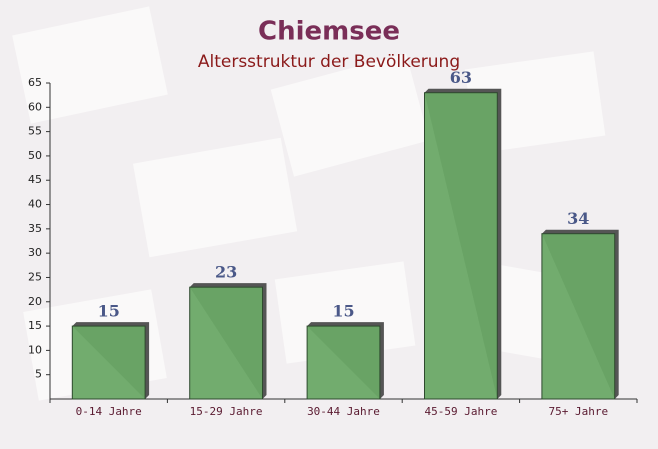  I want to click on y-tick-label: 50, so click(35, 155).